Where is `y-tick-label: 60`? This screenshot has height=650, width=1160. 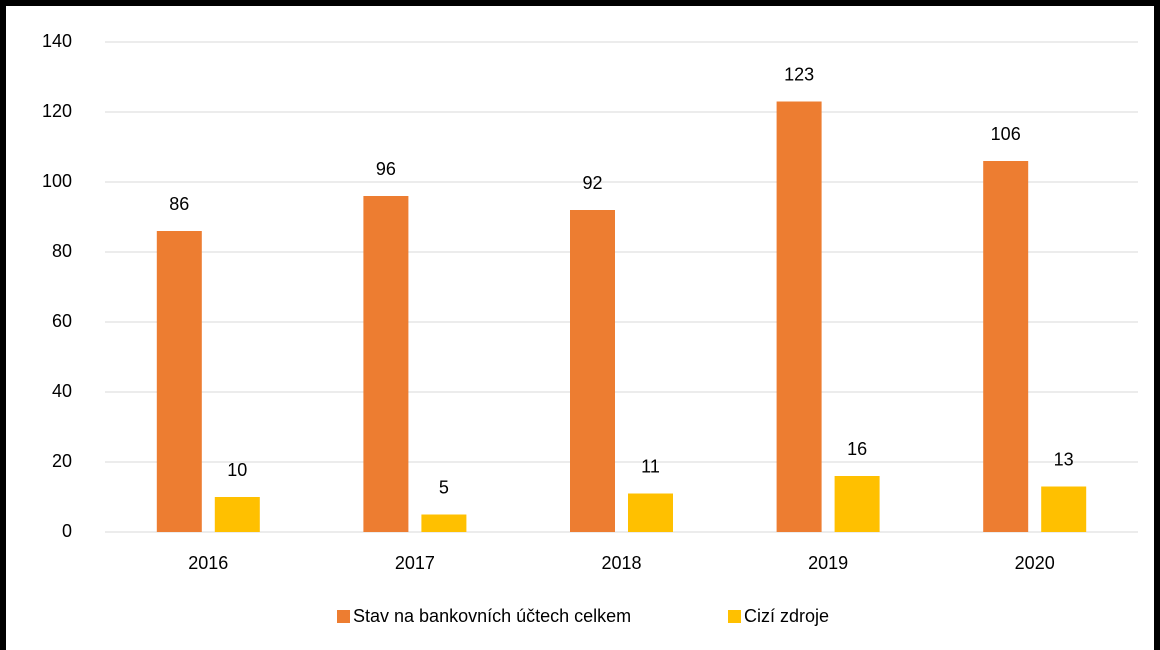 y-tick-label: 60 is located at coordinates (62, 321).